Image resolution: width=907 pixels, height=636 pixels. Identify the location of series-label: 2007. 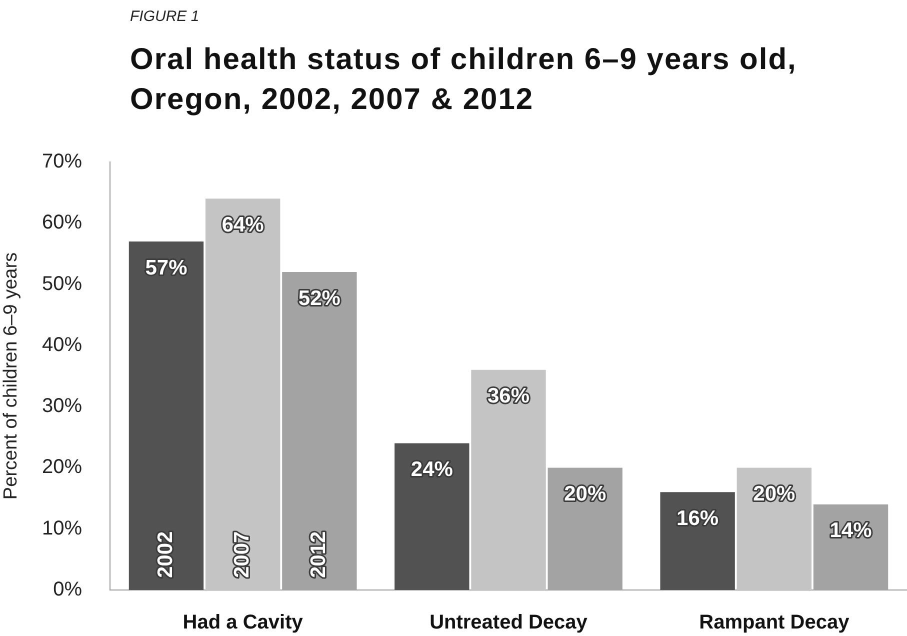
(242, 554).